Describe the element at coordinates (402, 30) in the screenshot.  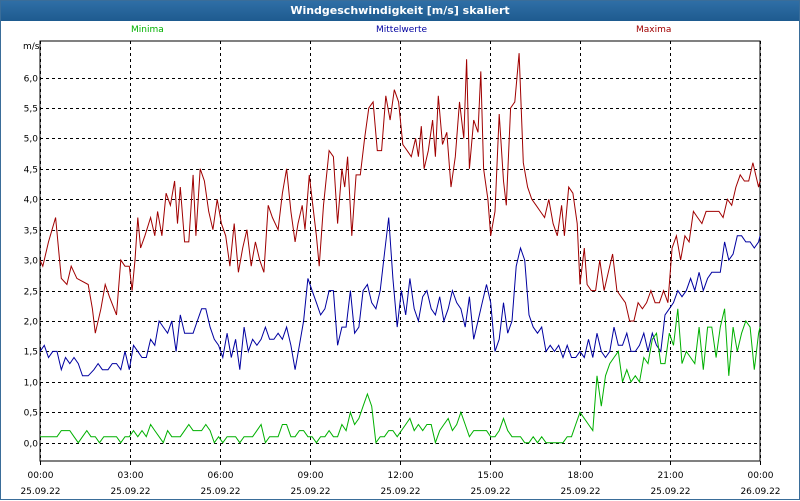
I see `legend-mittelwerte: Mittelwerte` at that location.